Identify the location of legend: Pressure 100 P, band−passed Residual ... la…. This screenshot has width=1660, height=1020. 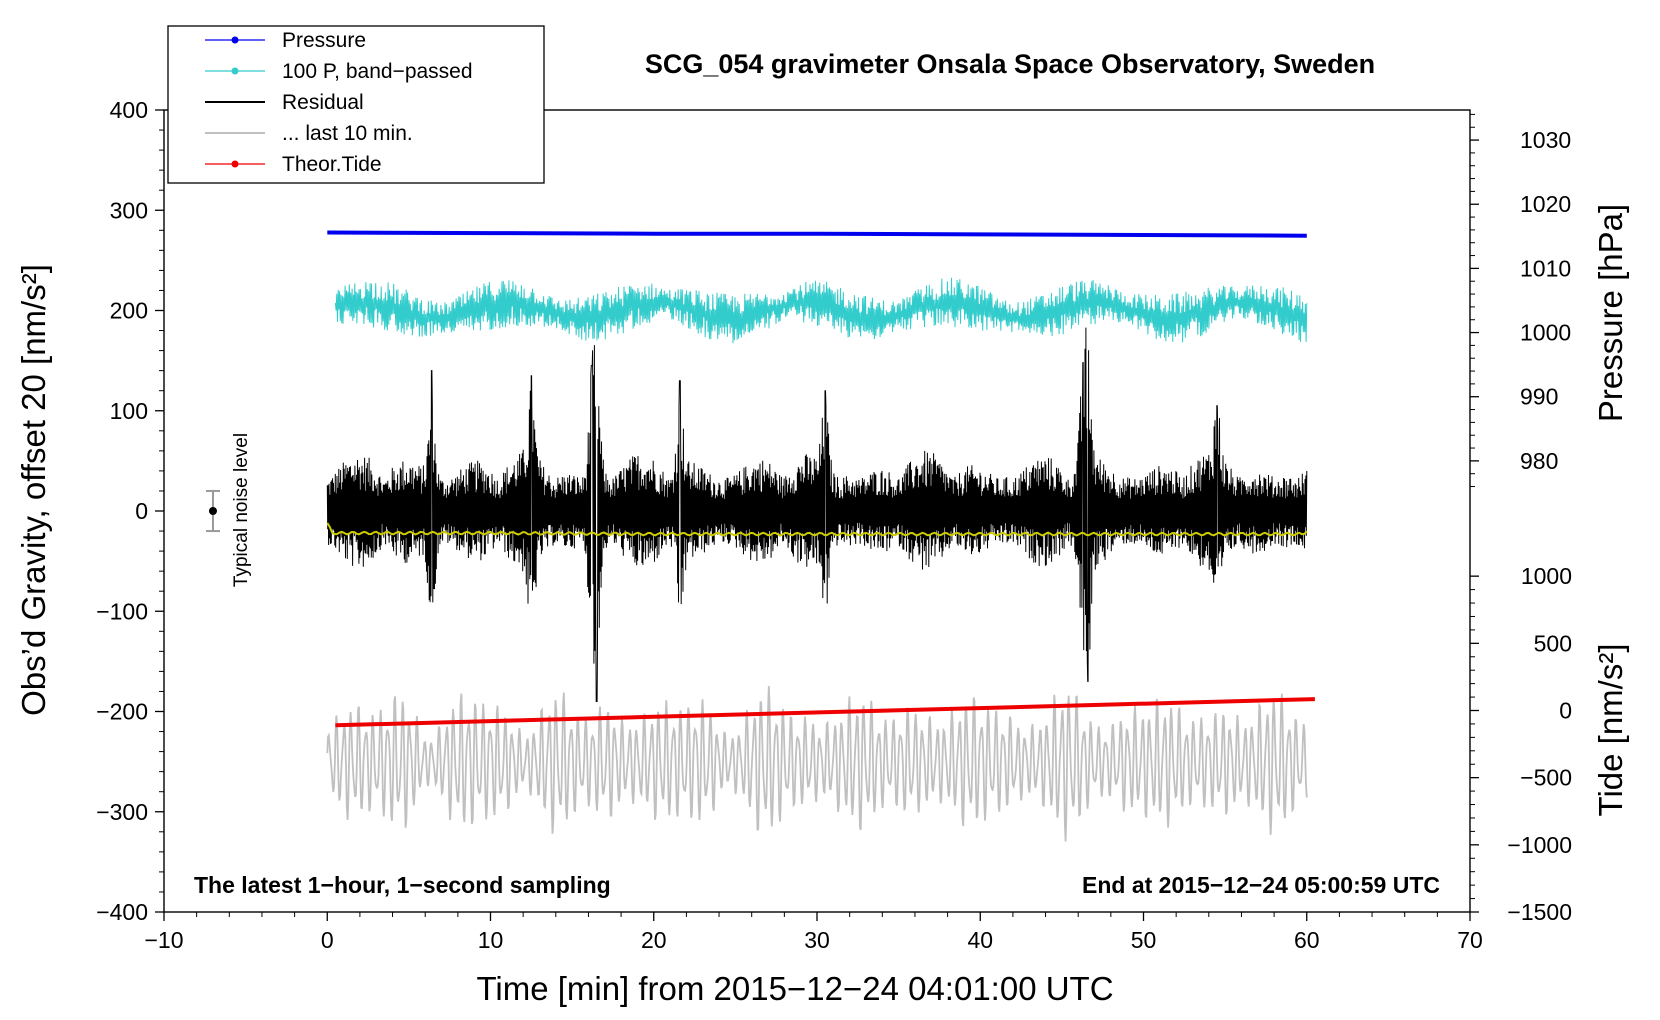
(356, 104).